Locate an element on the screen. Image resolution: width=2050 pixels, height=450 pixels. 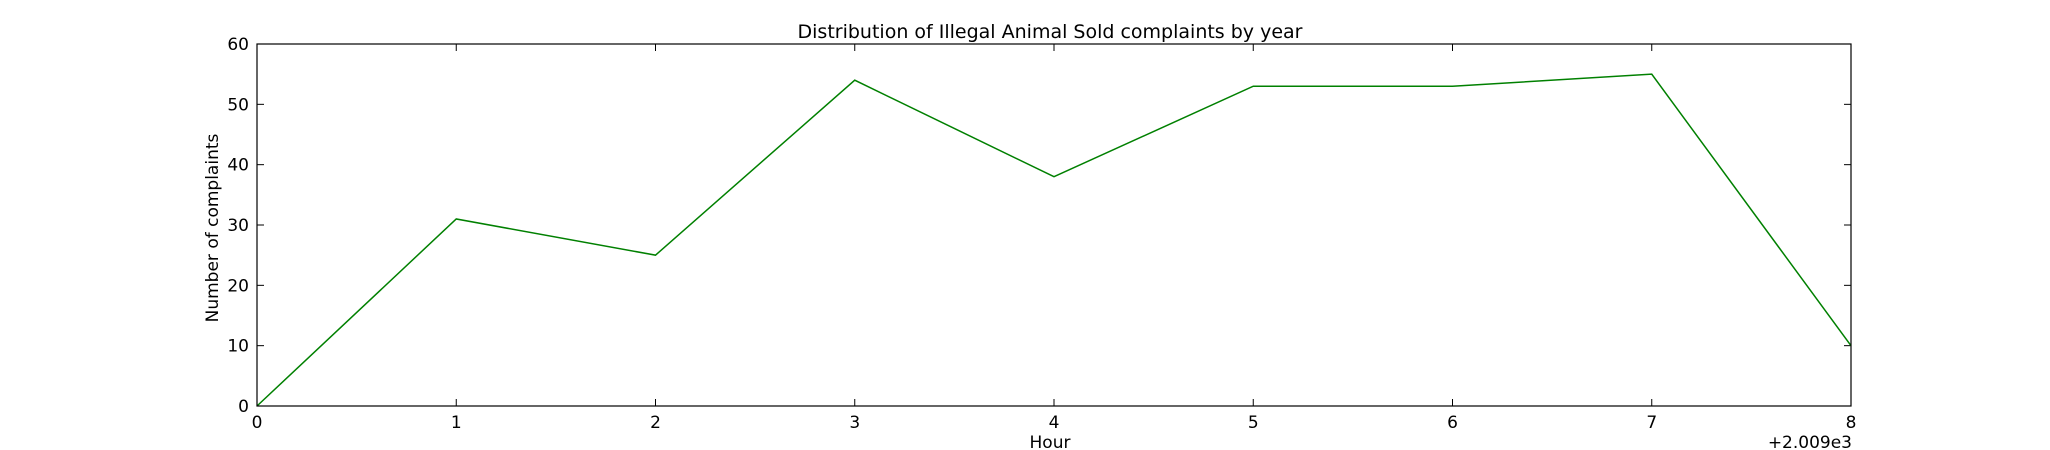
y-tick-label: 40 is located at coordinates (238, 166).